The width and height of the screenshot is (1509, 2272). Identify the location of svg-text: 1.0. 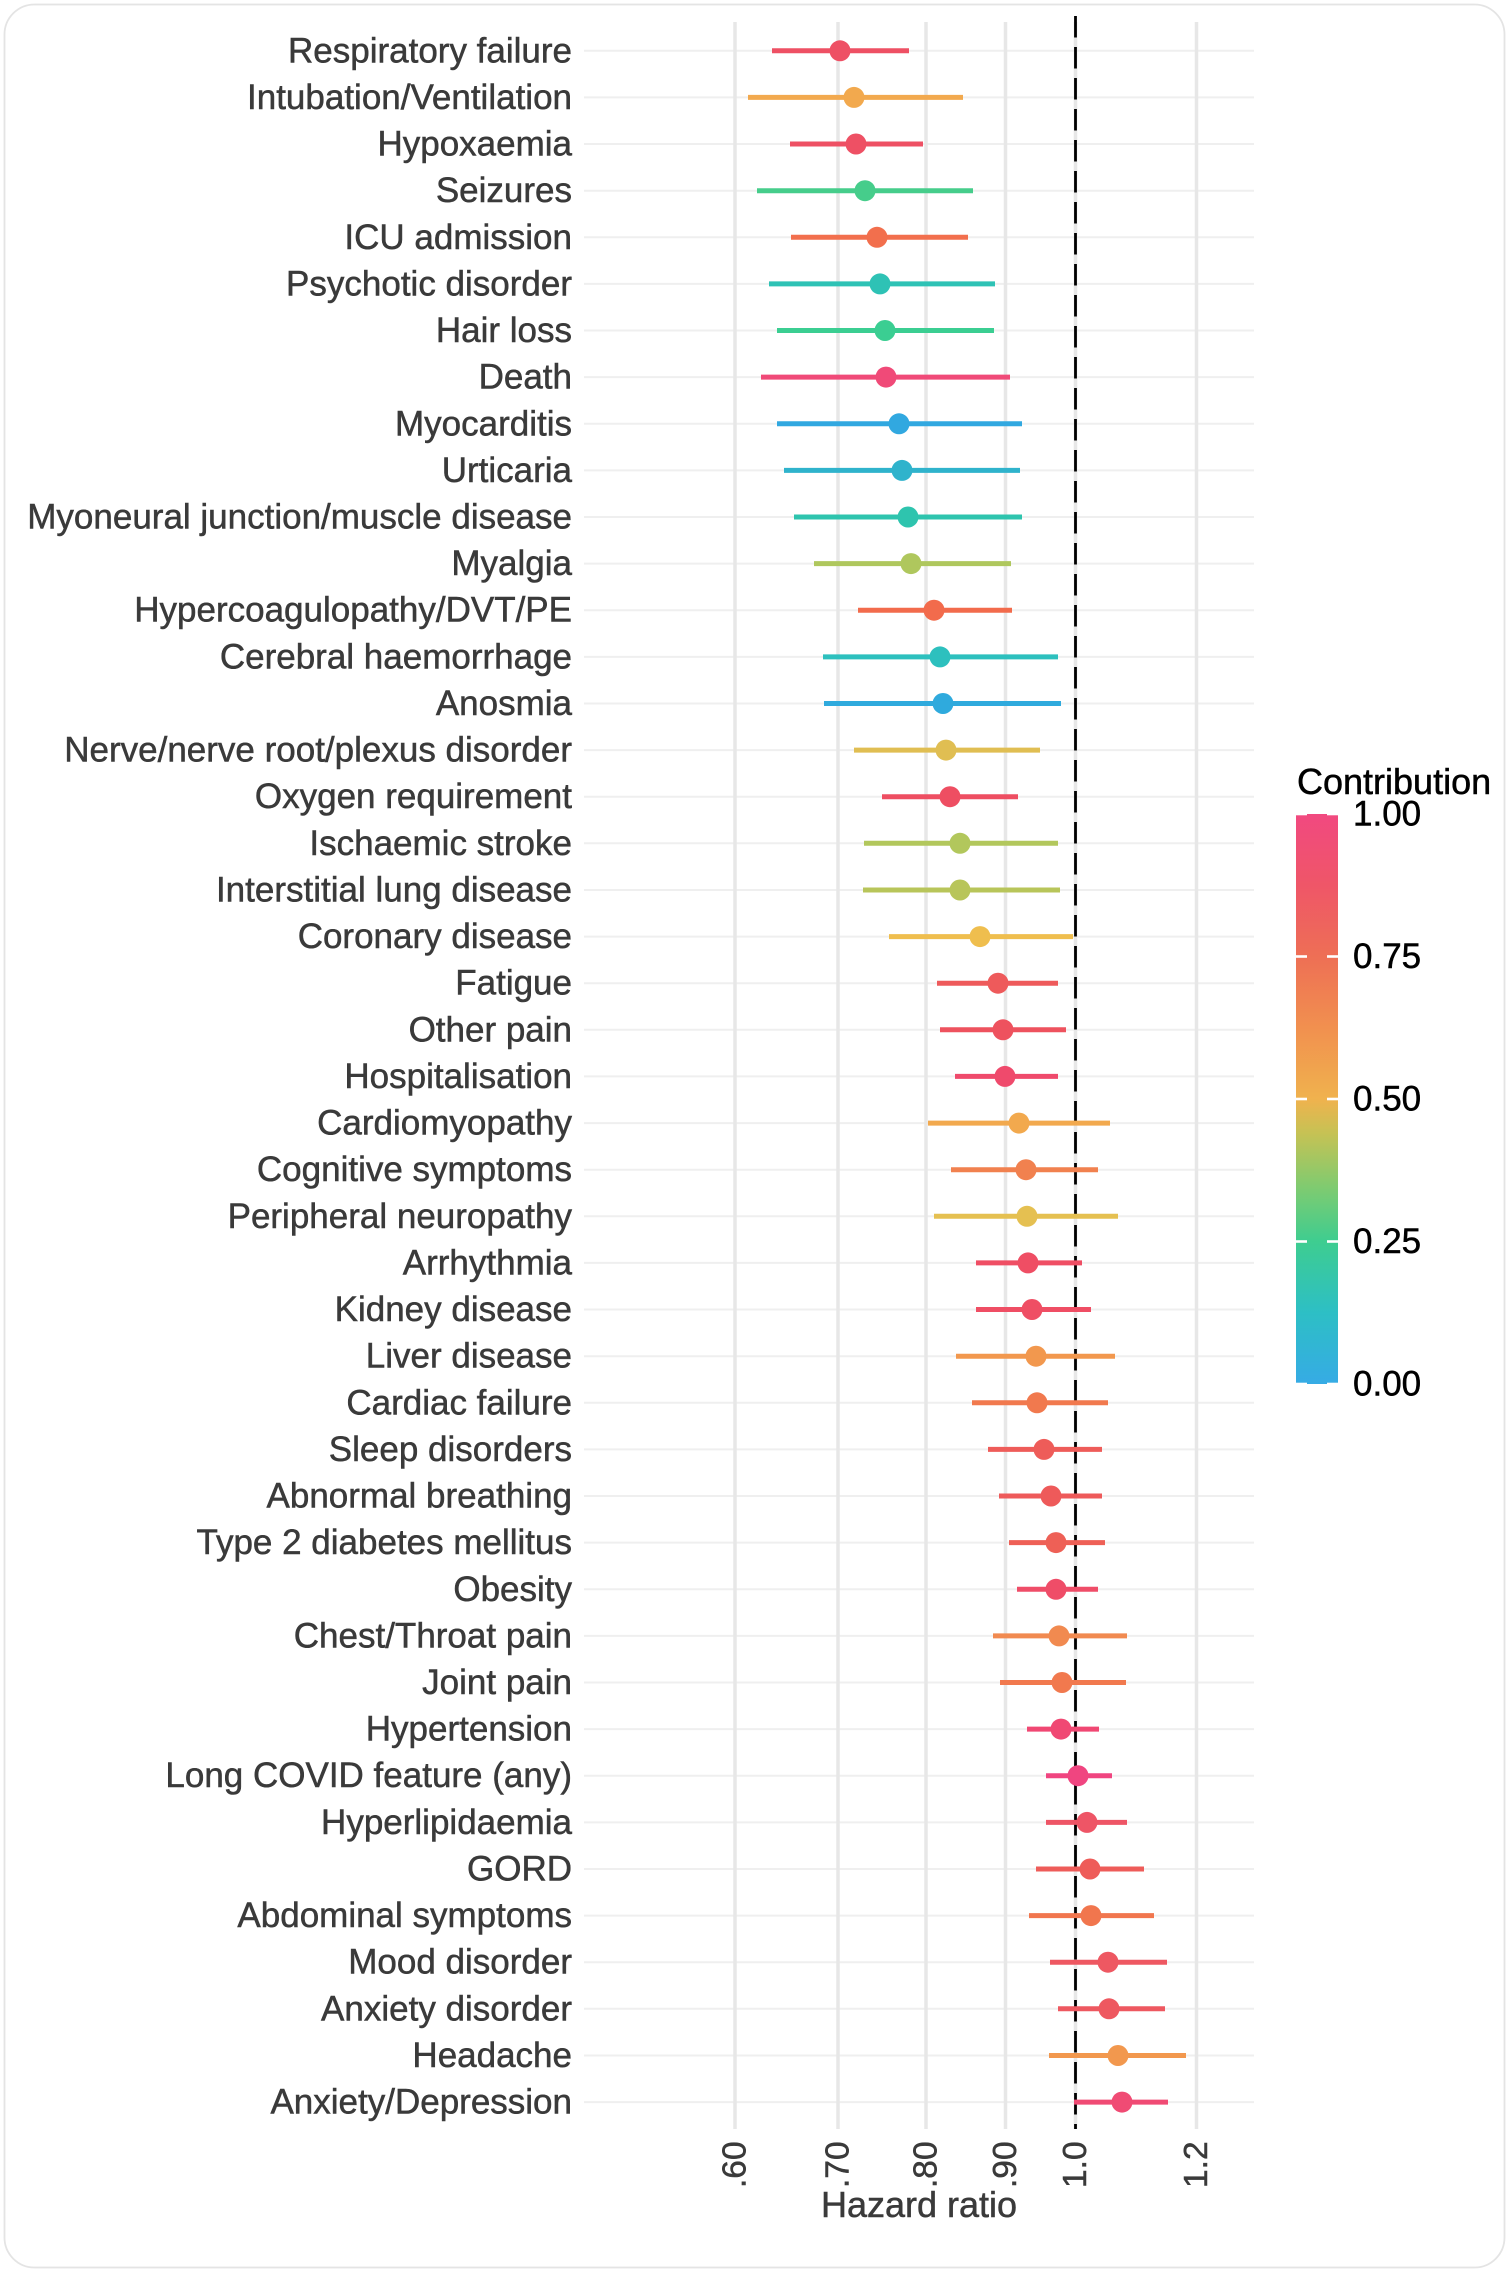
(1075, 2164).